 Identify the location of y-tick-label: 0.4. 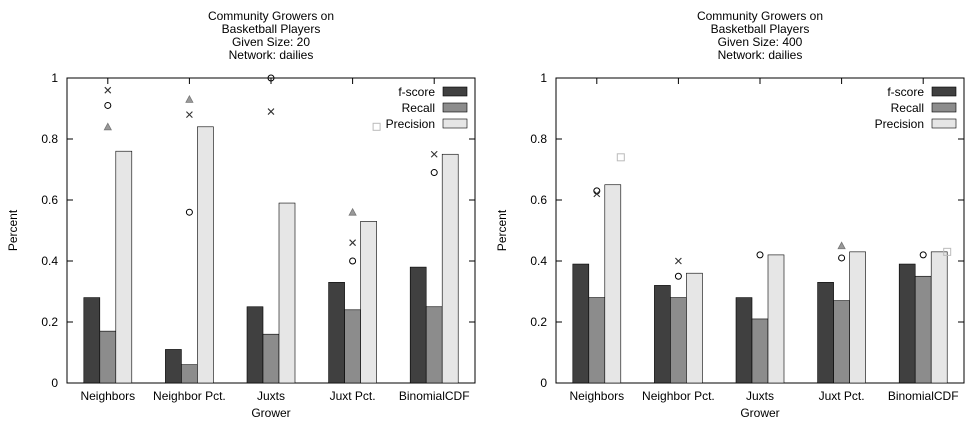
(49, 261).